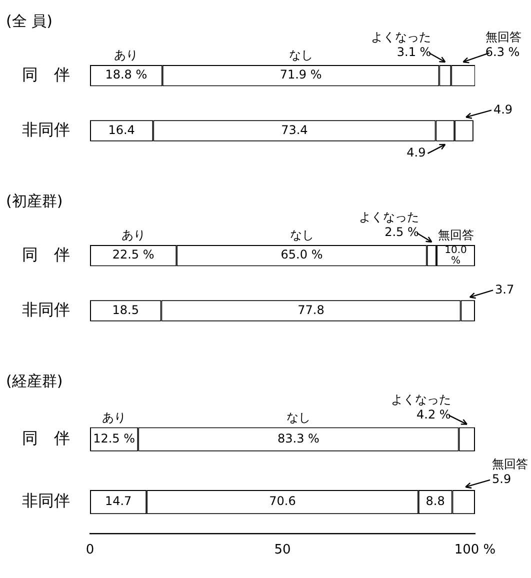  What do you see at coordinates (121, 129) in the screenshot?
I see `data-label: 16.4` at bounding box center [121, 129].